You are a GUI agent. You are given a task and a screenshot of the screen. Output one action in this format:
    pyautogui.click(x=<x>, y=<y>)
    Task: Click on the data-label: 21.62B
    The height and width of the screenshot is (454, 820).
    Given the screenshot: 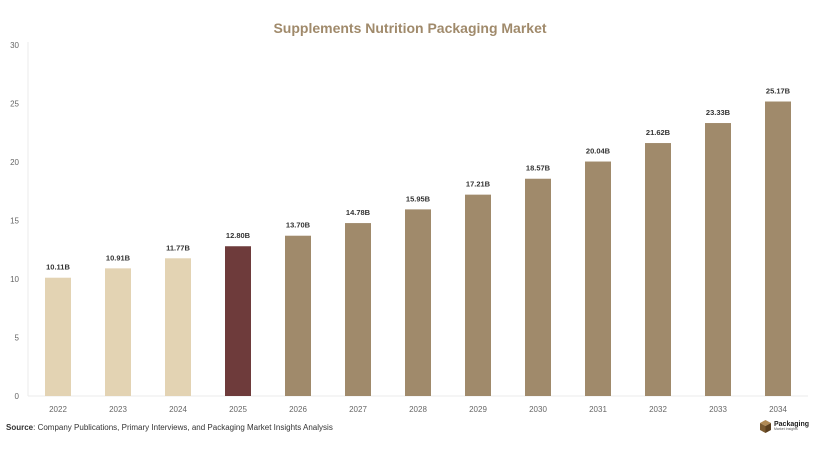 What is the action you would take?
    pyautogui.click(x=658, y=132)
    